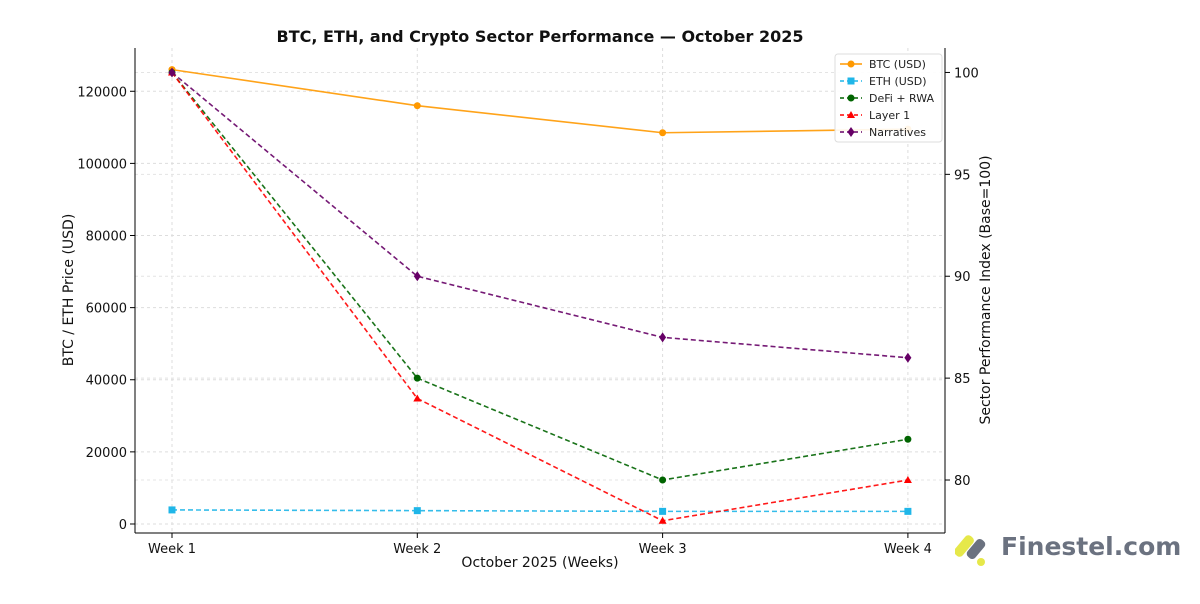  I want to click on series-line-btc-usd, so click(539, 101).